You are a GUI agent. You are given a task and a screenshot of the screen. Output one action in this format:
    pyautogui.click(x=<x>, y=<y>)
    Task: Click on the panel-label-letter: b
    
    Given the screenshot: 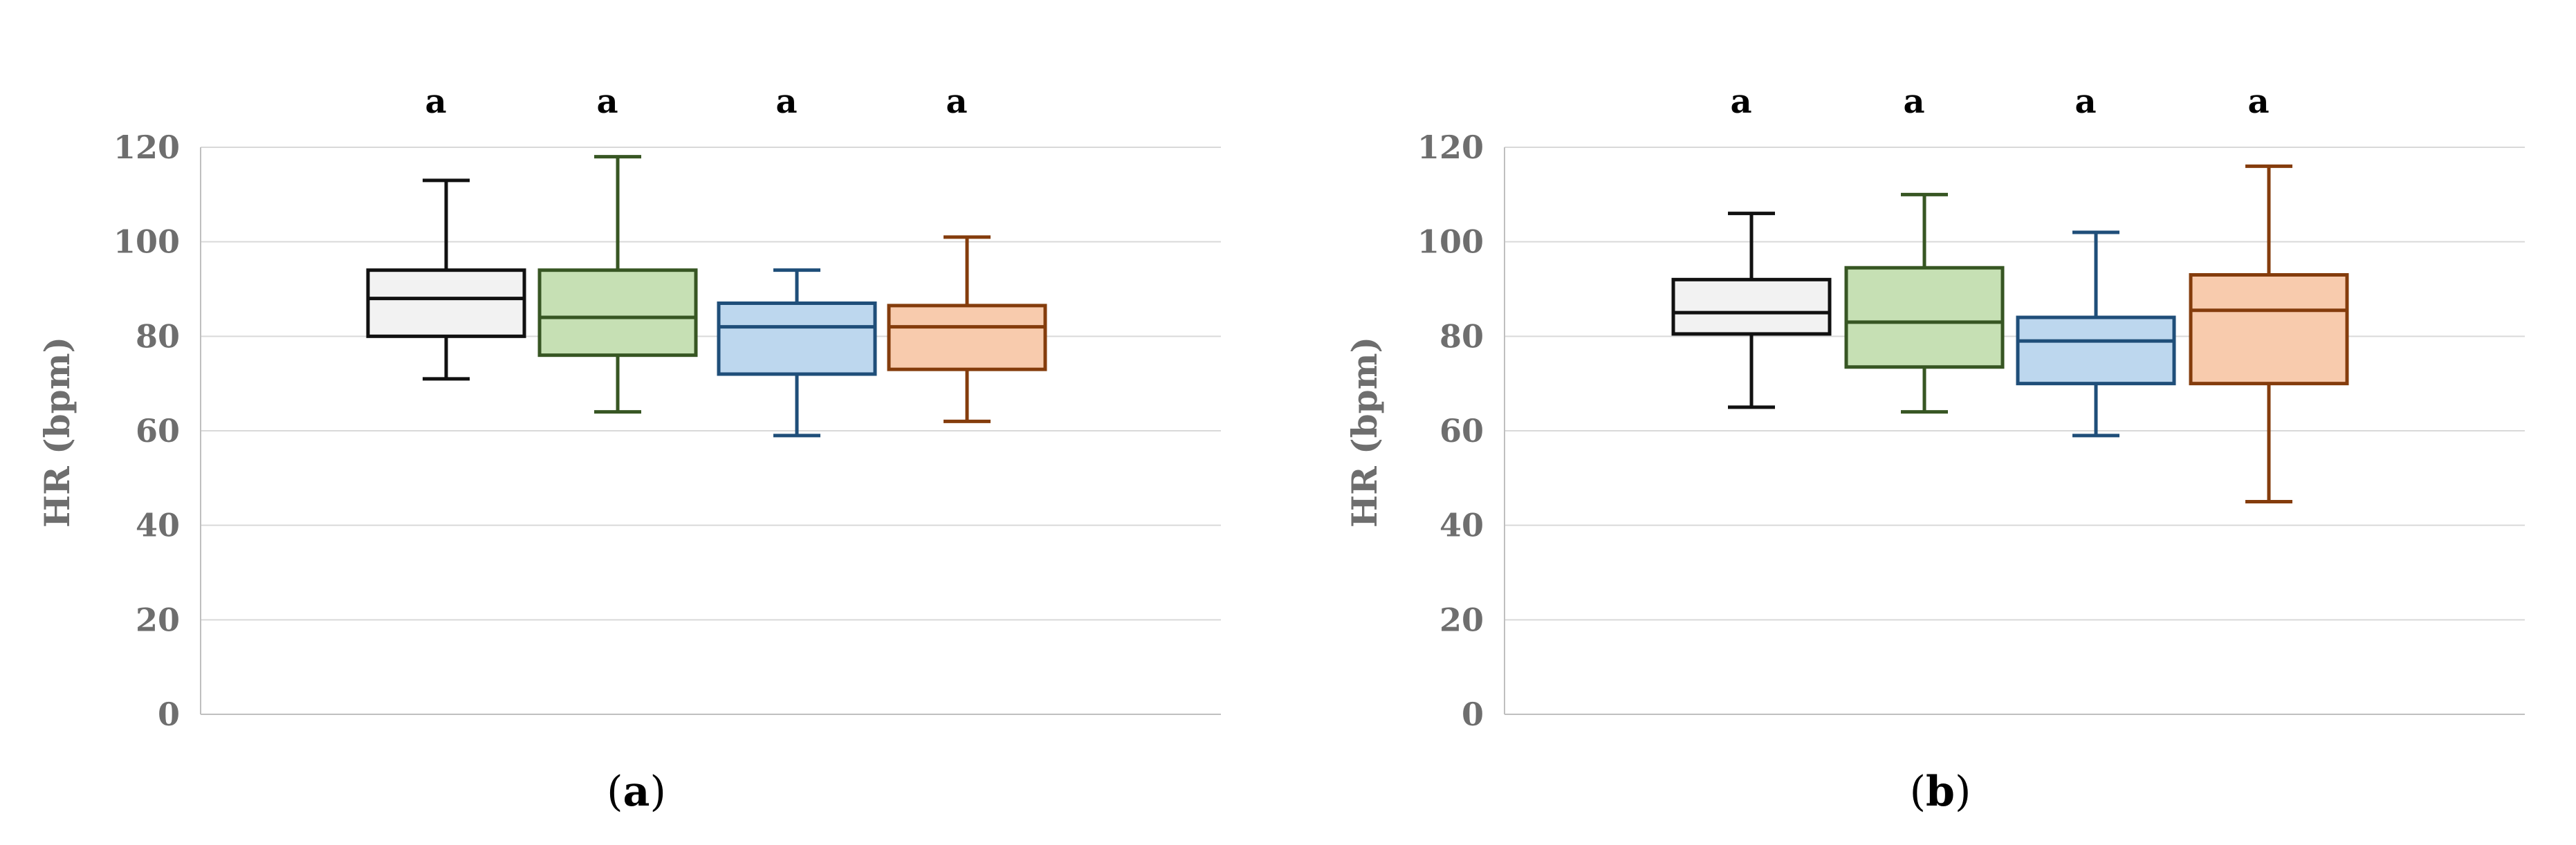 What is the action you would take?
    pyautogui.click(x=1940, y=792)
    